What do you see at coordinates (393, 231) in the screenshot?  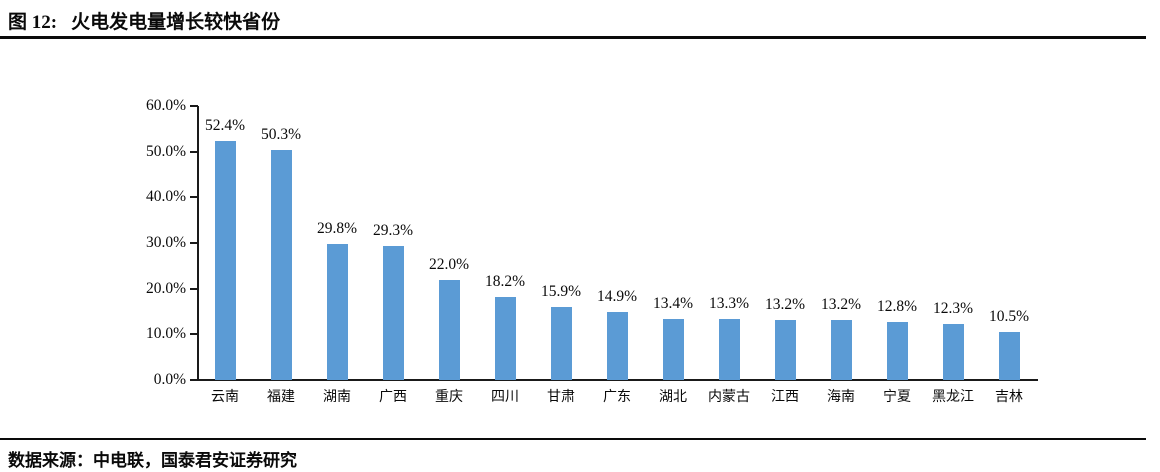 I see `bar-value-label: 29.3%` at bounding box center [393, 231].